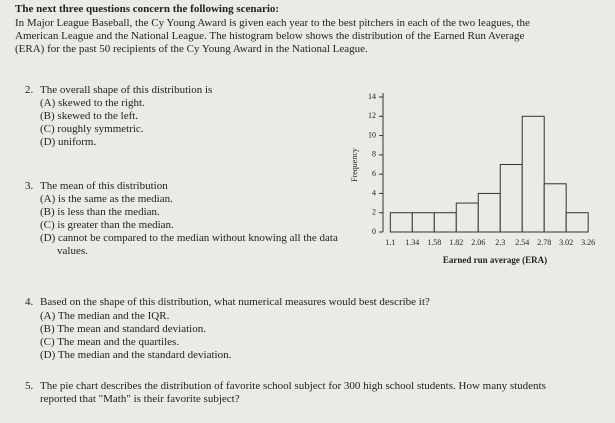  I want to click on y-tick-label: 4, so click(374, 192).